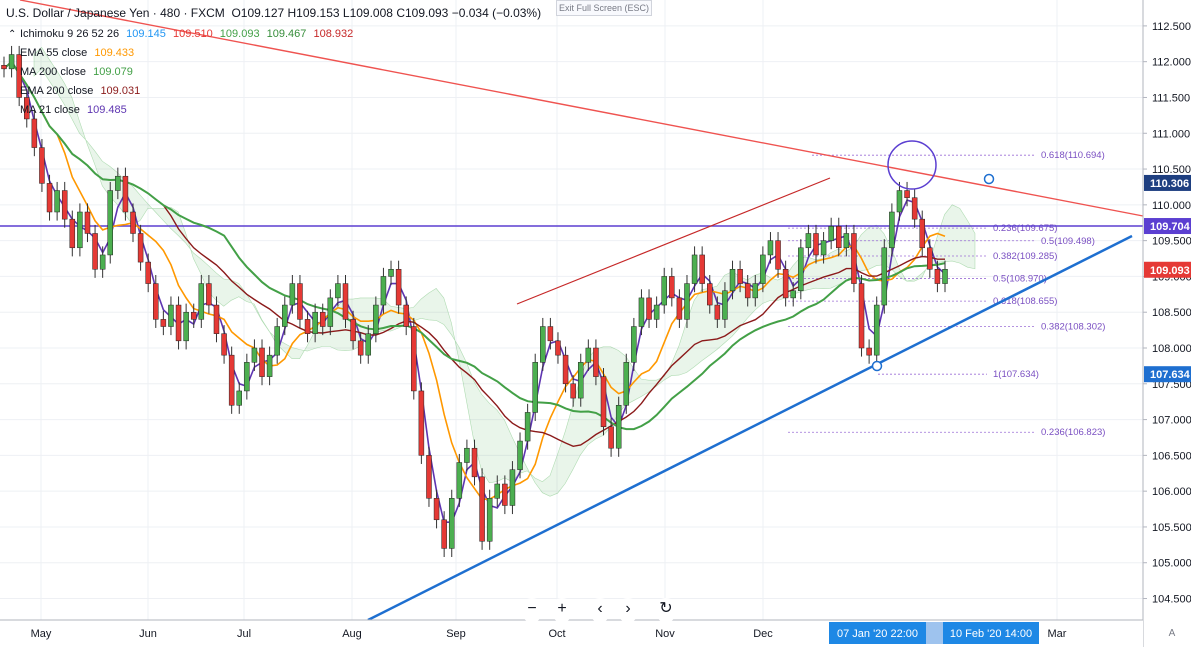 This screenshot has width=1191, height=647. I want to click on anchor-circle-top, so click(989, 179).